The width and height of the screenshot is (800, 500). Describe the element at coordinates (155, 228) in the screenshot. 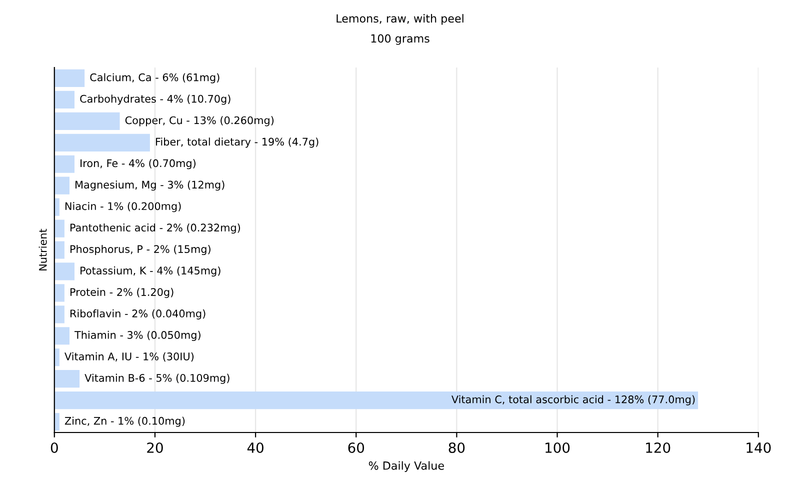

I see `annotation: Pantothenic acid - 2% (0.232mg)` at that location.